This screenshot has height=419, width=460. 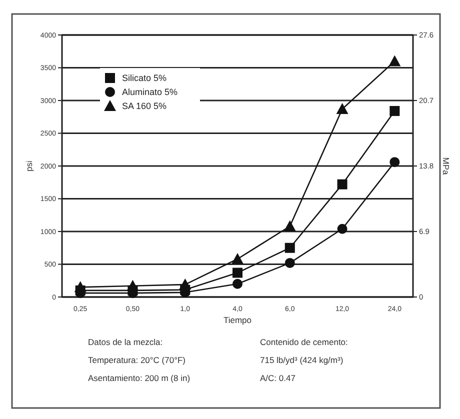 What do you see at coordinates (302, 360) in the screenshot?
I see `text: 715 lb/yd³ (424 kg/m³)` at bounding box center [302, 360].